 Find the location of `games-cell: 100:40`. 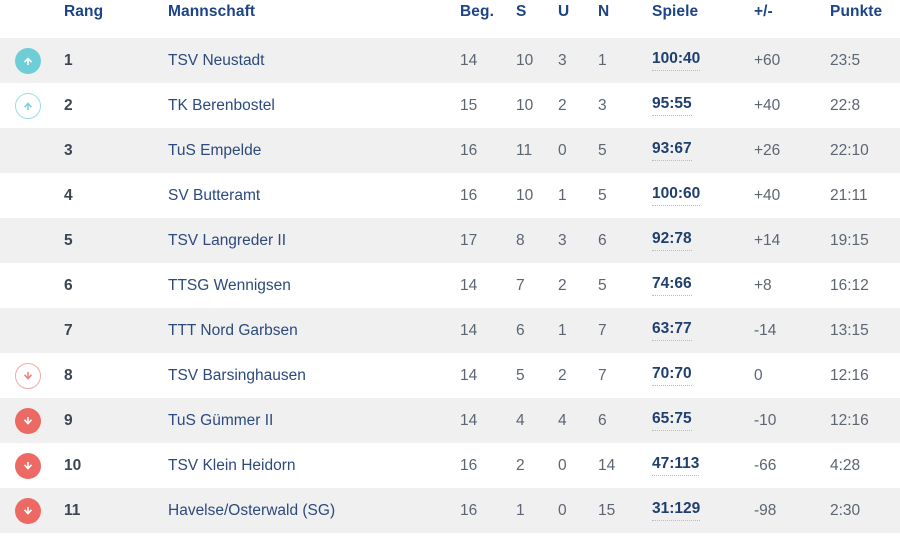

games-cell: 100:40 is located at coordinates (691, 60).